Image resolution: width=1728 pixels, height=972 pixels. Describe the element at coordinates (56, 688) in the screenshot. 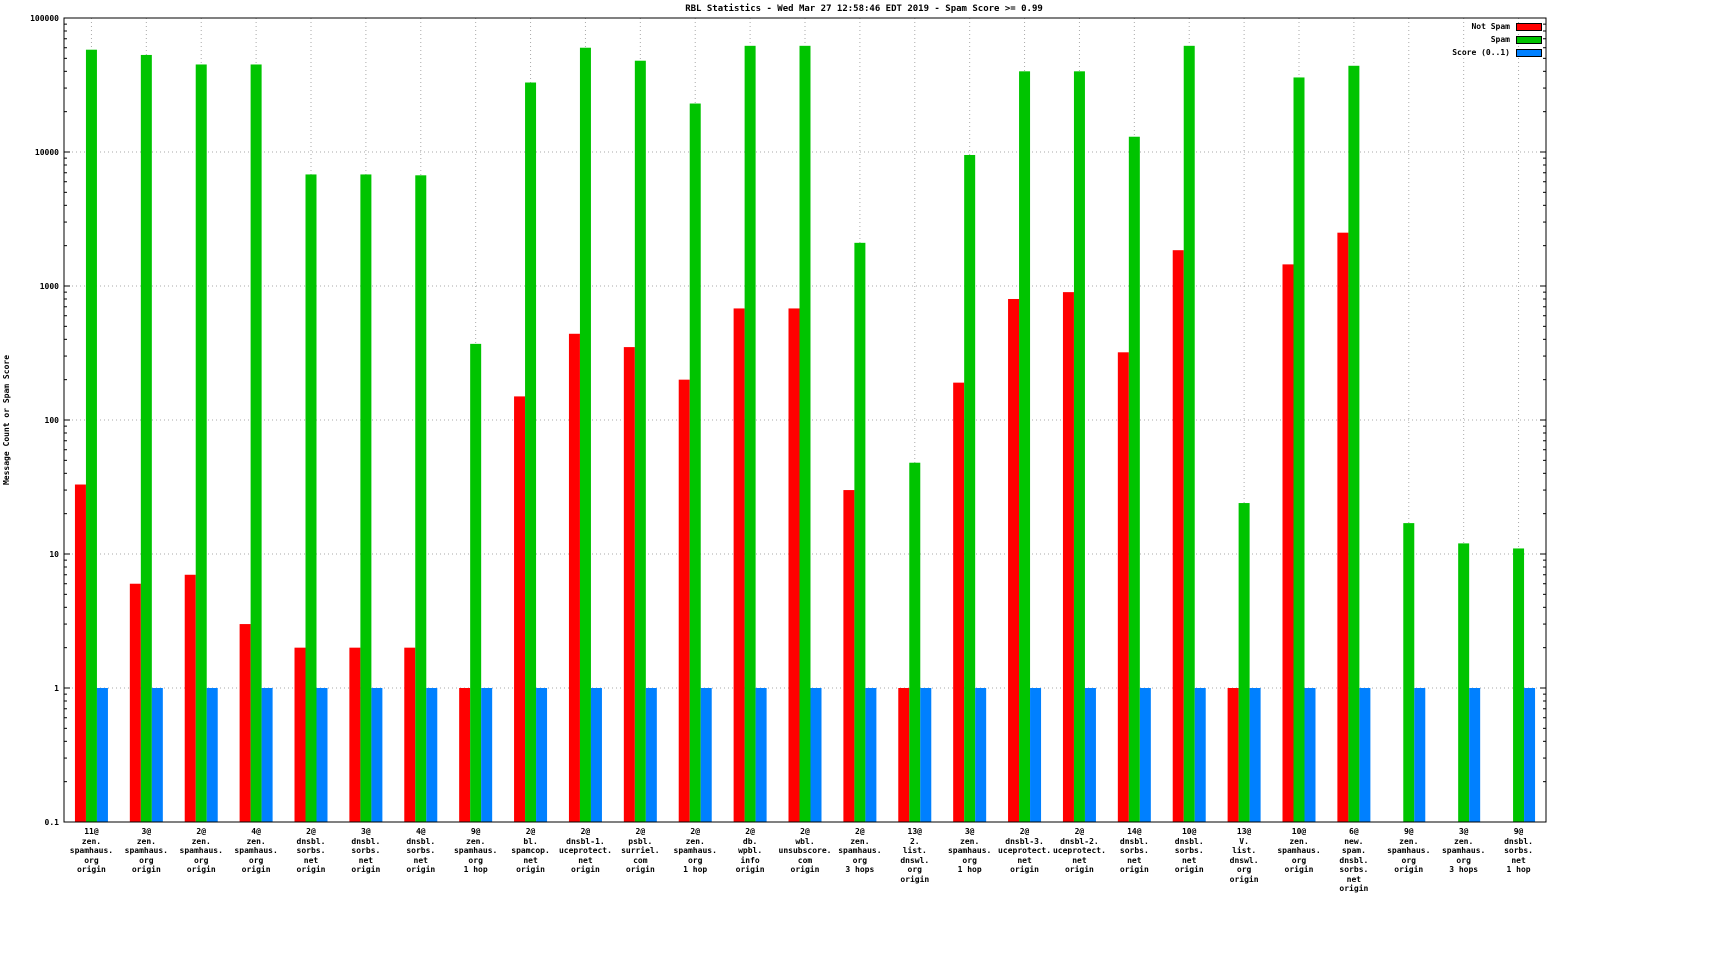

I see `y-tick-label: 1` at that location.